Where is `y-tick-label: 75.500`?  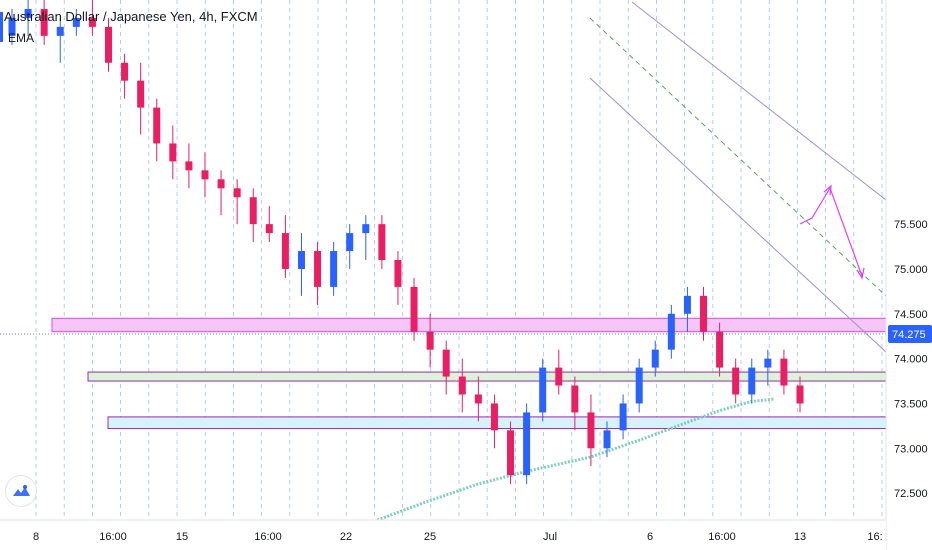 y-tick-label: 75.500 is located at coordinates (911, 225).